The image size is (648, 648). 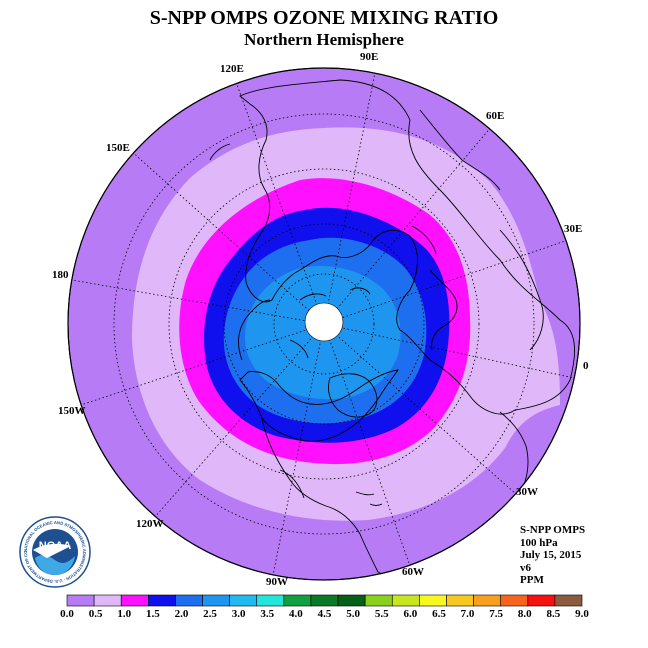 What do you see at coordinates (181, 614) in the screenshot?
I see `colorbar-tick-label: 2.0` at bounding box center [181, 614].